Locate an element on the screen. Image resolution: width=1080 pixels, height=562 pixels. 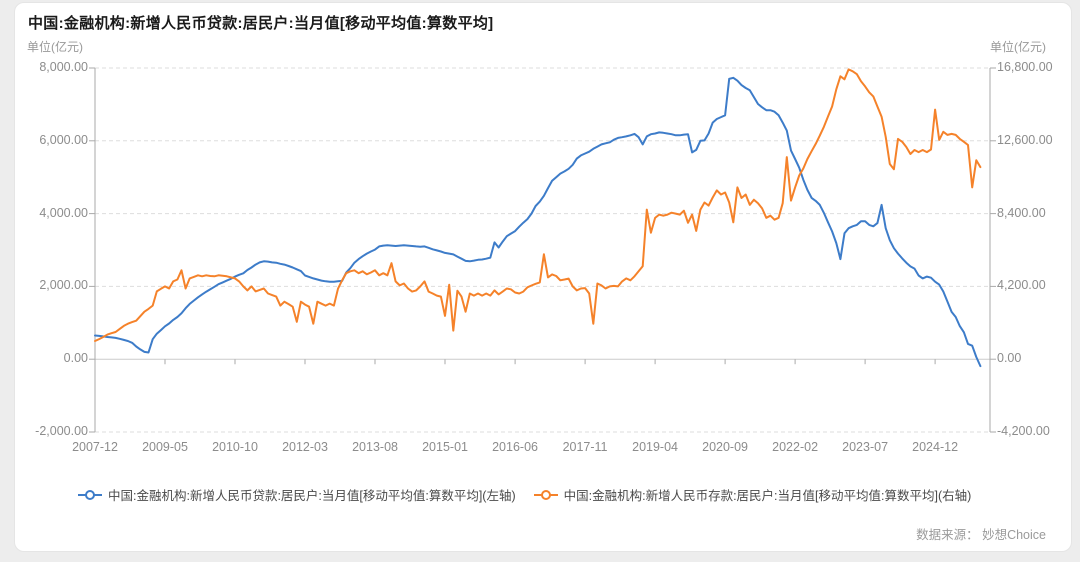
data-source-label: 数据来源： 妙想Choice is located at coordinates (981, 535).